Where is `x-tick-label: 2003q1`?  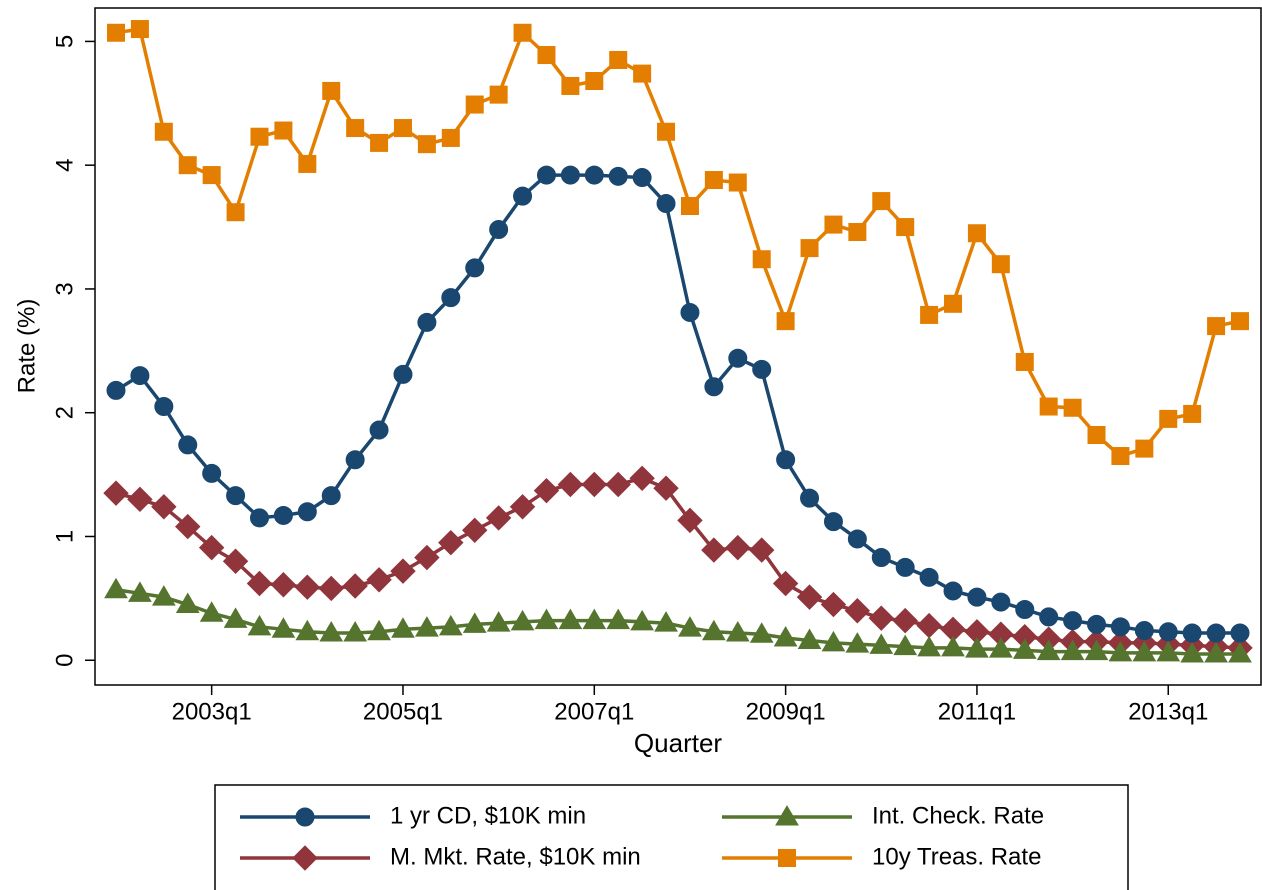
x-tick-label: 2003q1 is located at coordinates (212, 711).